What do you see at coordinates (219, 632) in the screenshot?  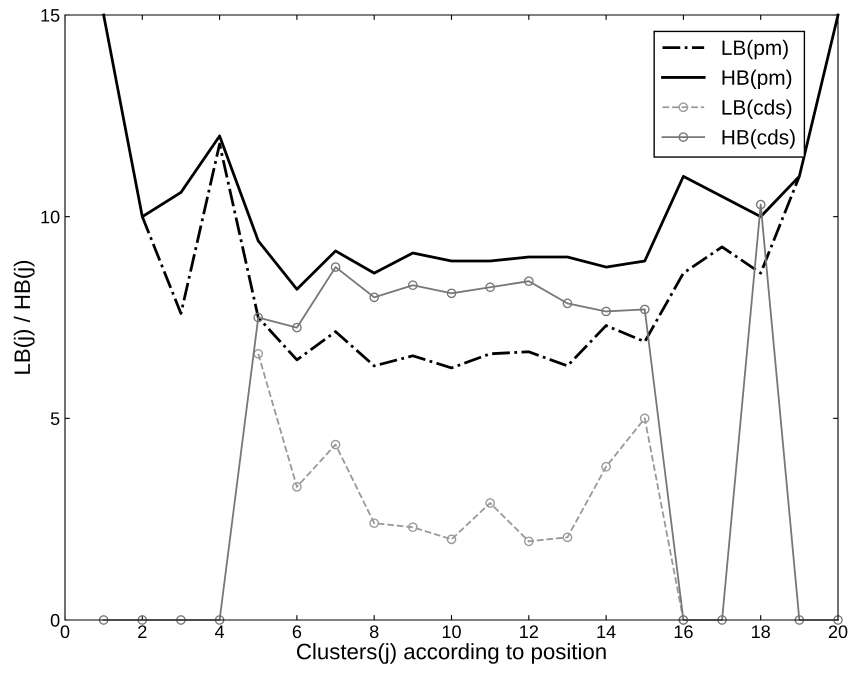 I see `x-tick-label: 4` at bounding box center [219, 632].